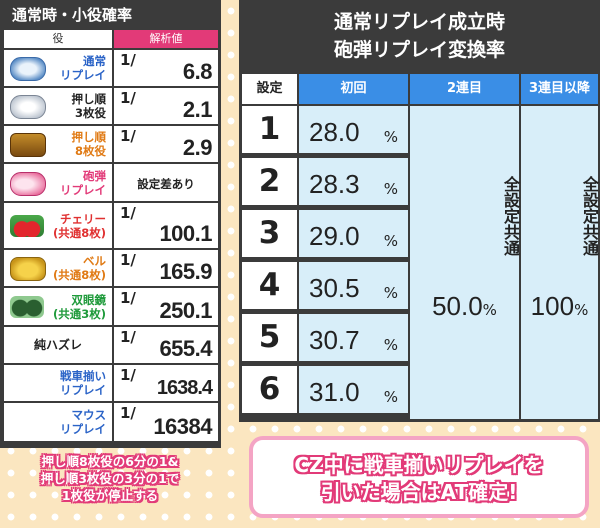  Describe the element at coordinates (464, 306) in the screenshot. I see `second-chain-value: 50.0%` at that location.